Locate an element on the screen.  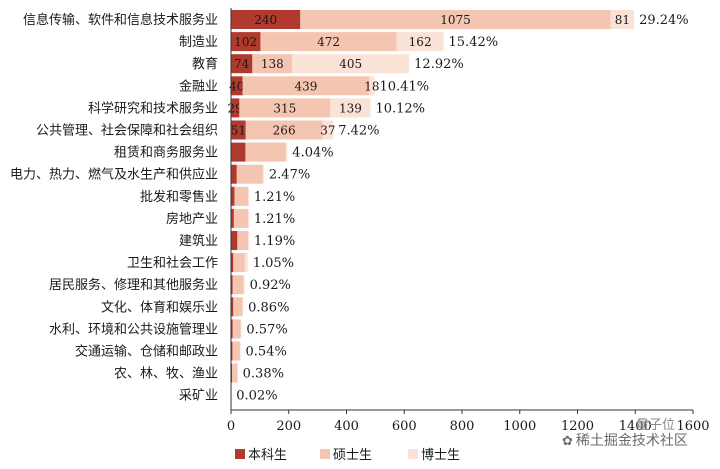
category-label: 制造业 is located at coordinates (198, 42).